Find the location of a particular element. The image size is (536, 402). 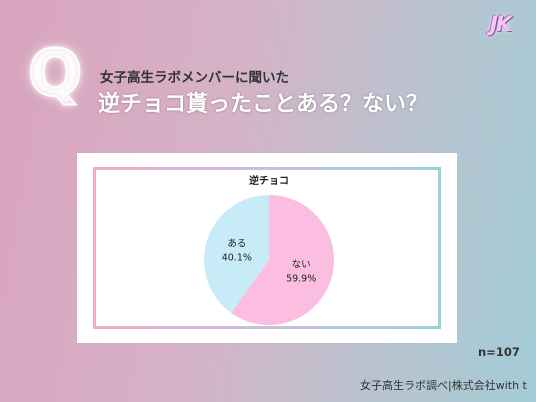

pie-chart: 逆チョコ ない 59.9% ある 40.1% is located at coordinates (269, 249).